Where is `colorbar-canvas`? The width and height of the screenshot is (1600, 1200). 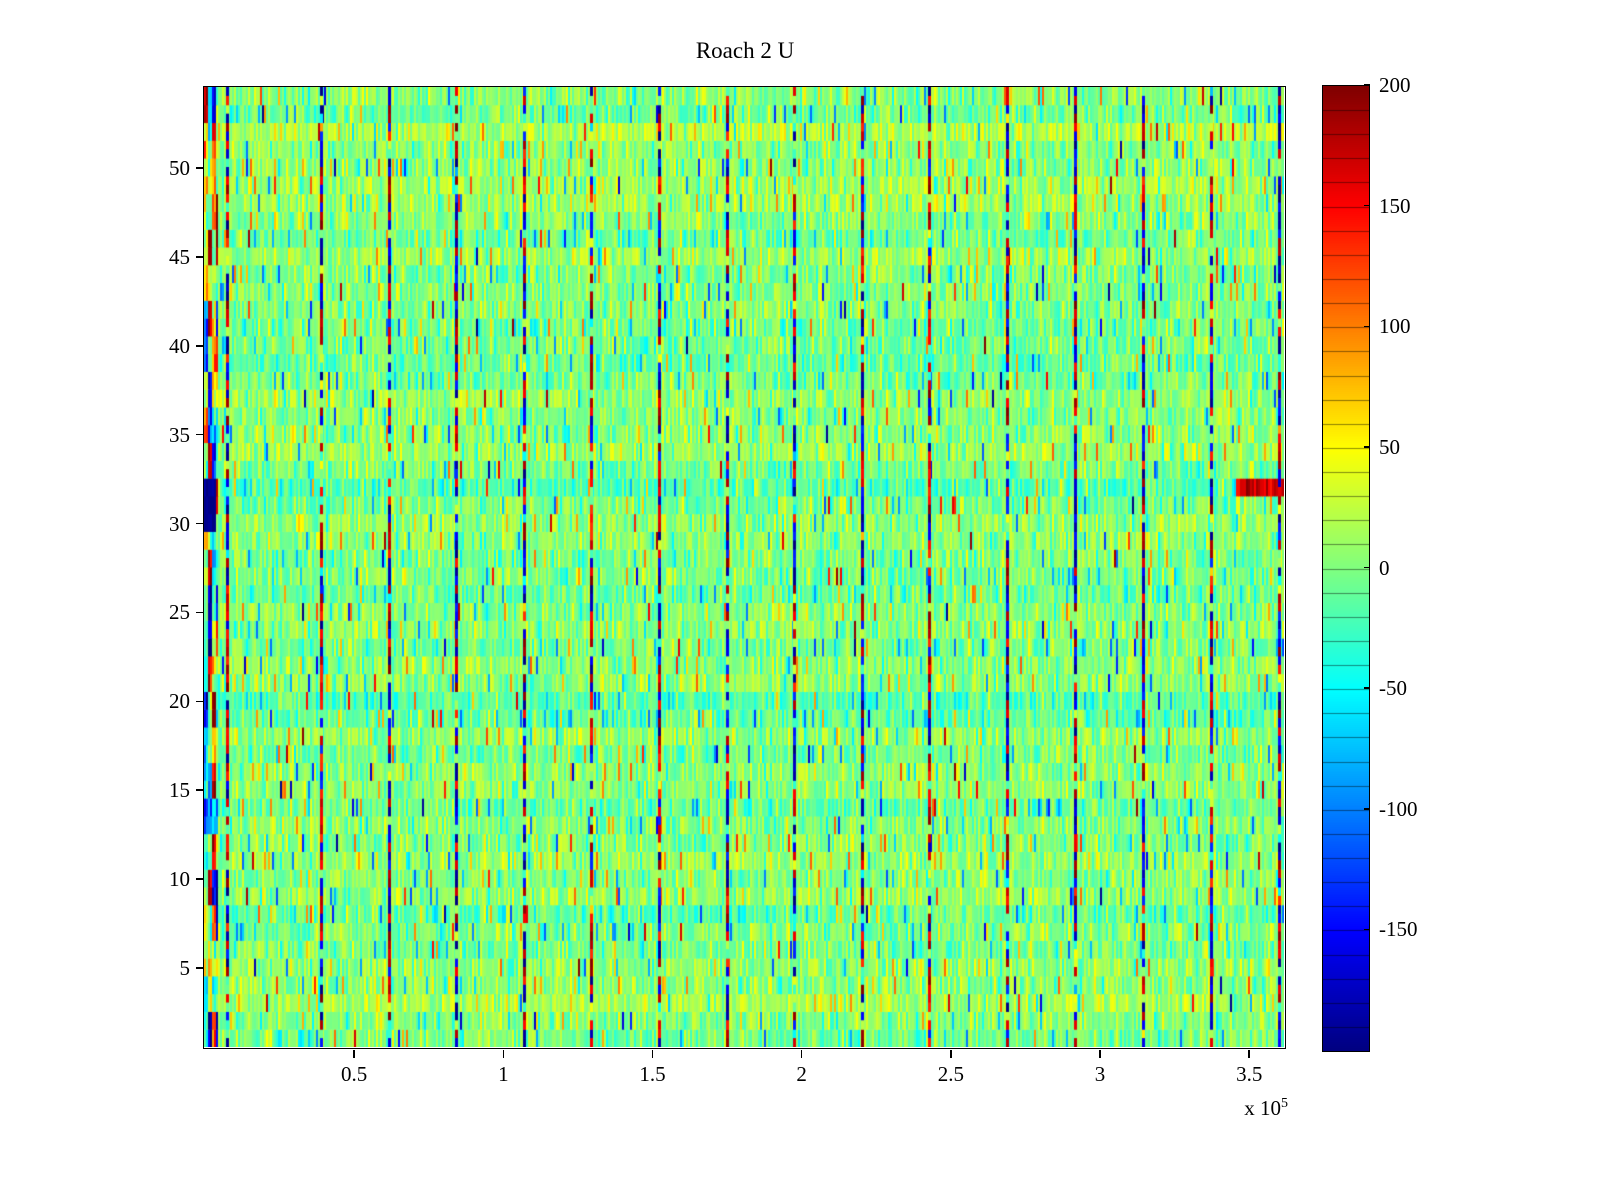 colorbar-canvas is located at coordinates (1346, 568).